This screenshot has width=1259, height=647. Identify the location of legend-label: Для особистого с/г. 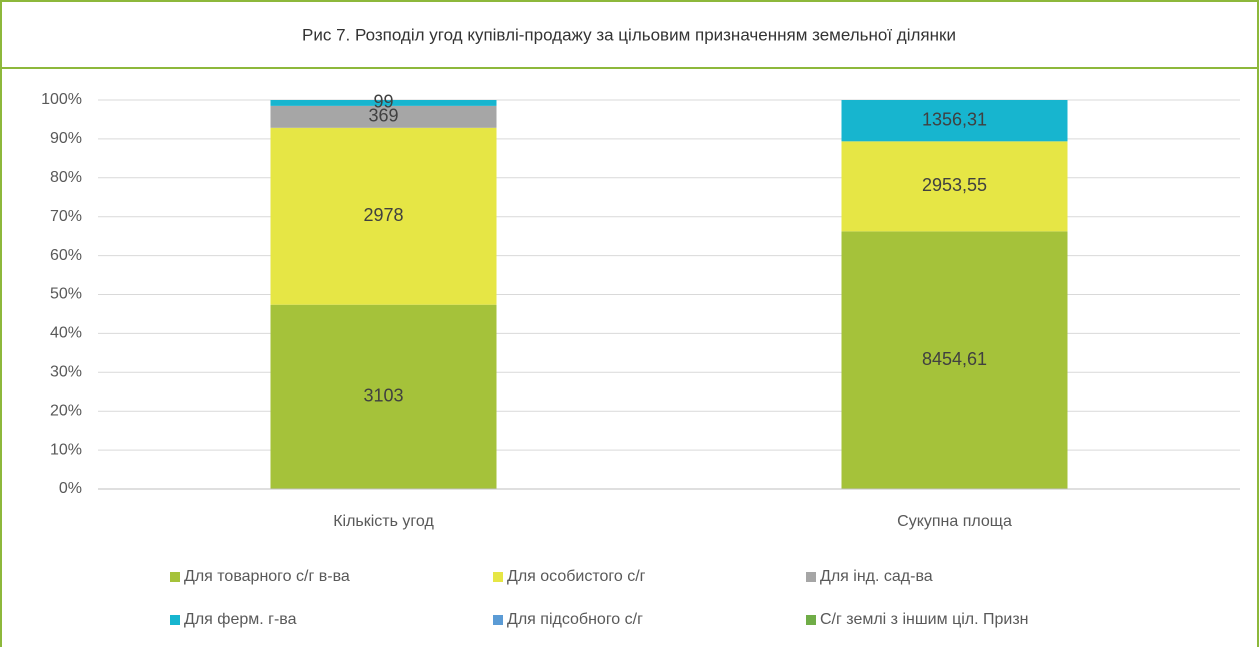
(576, 576).